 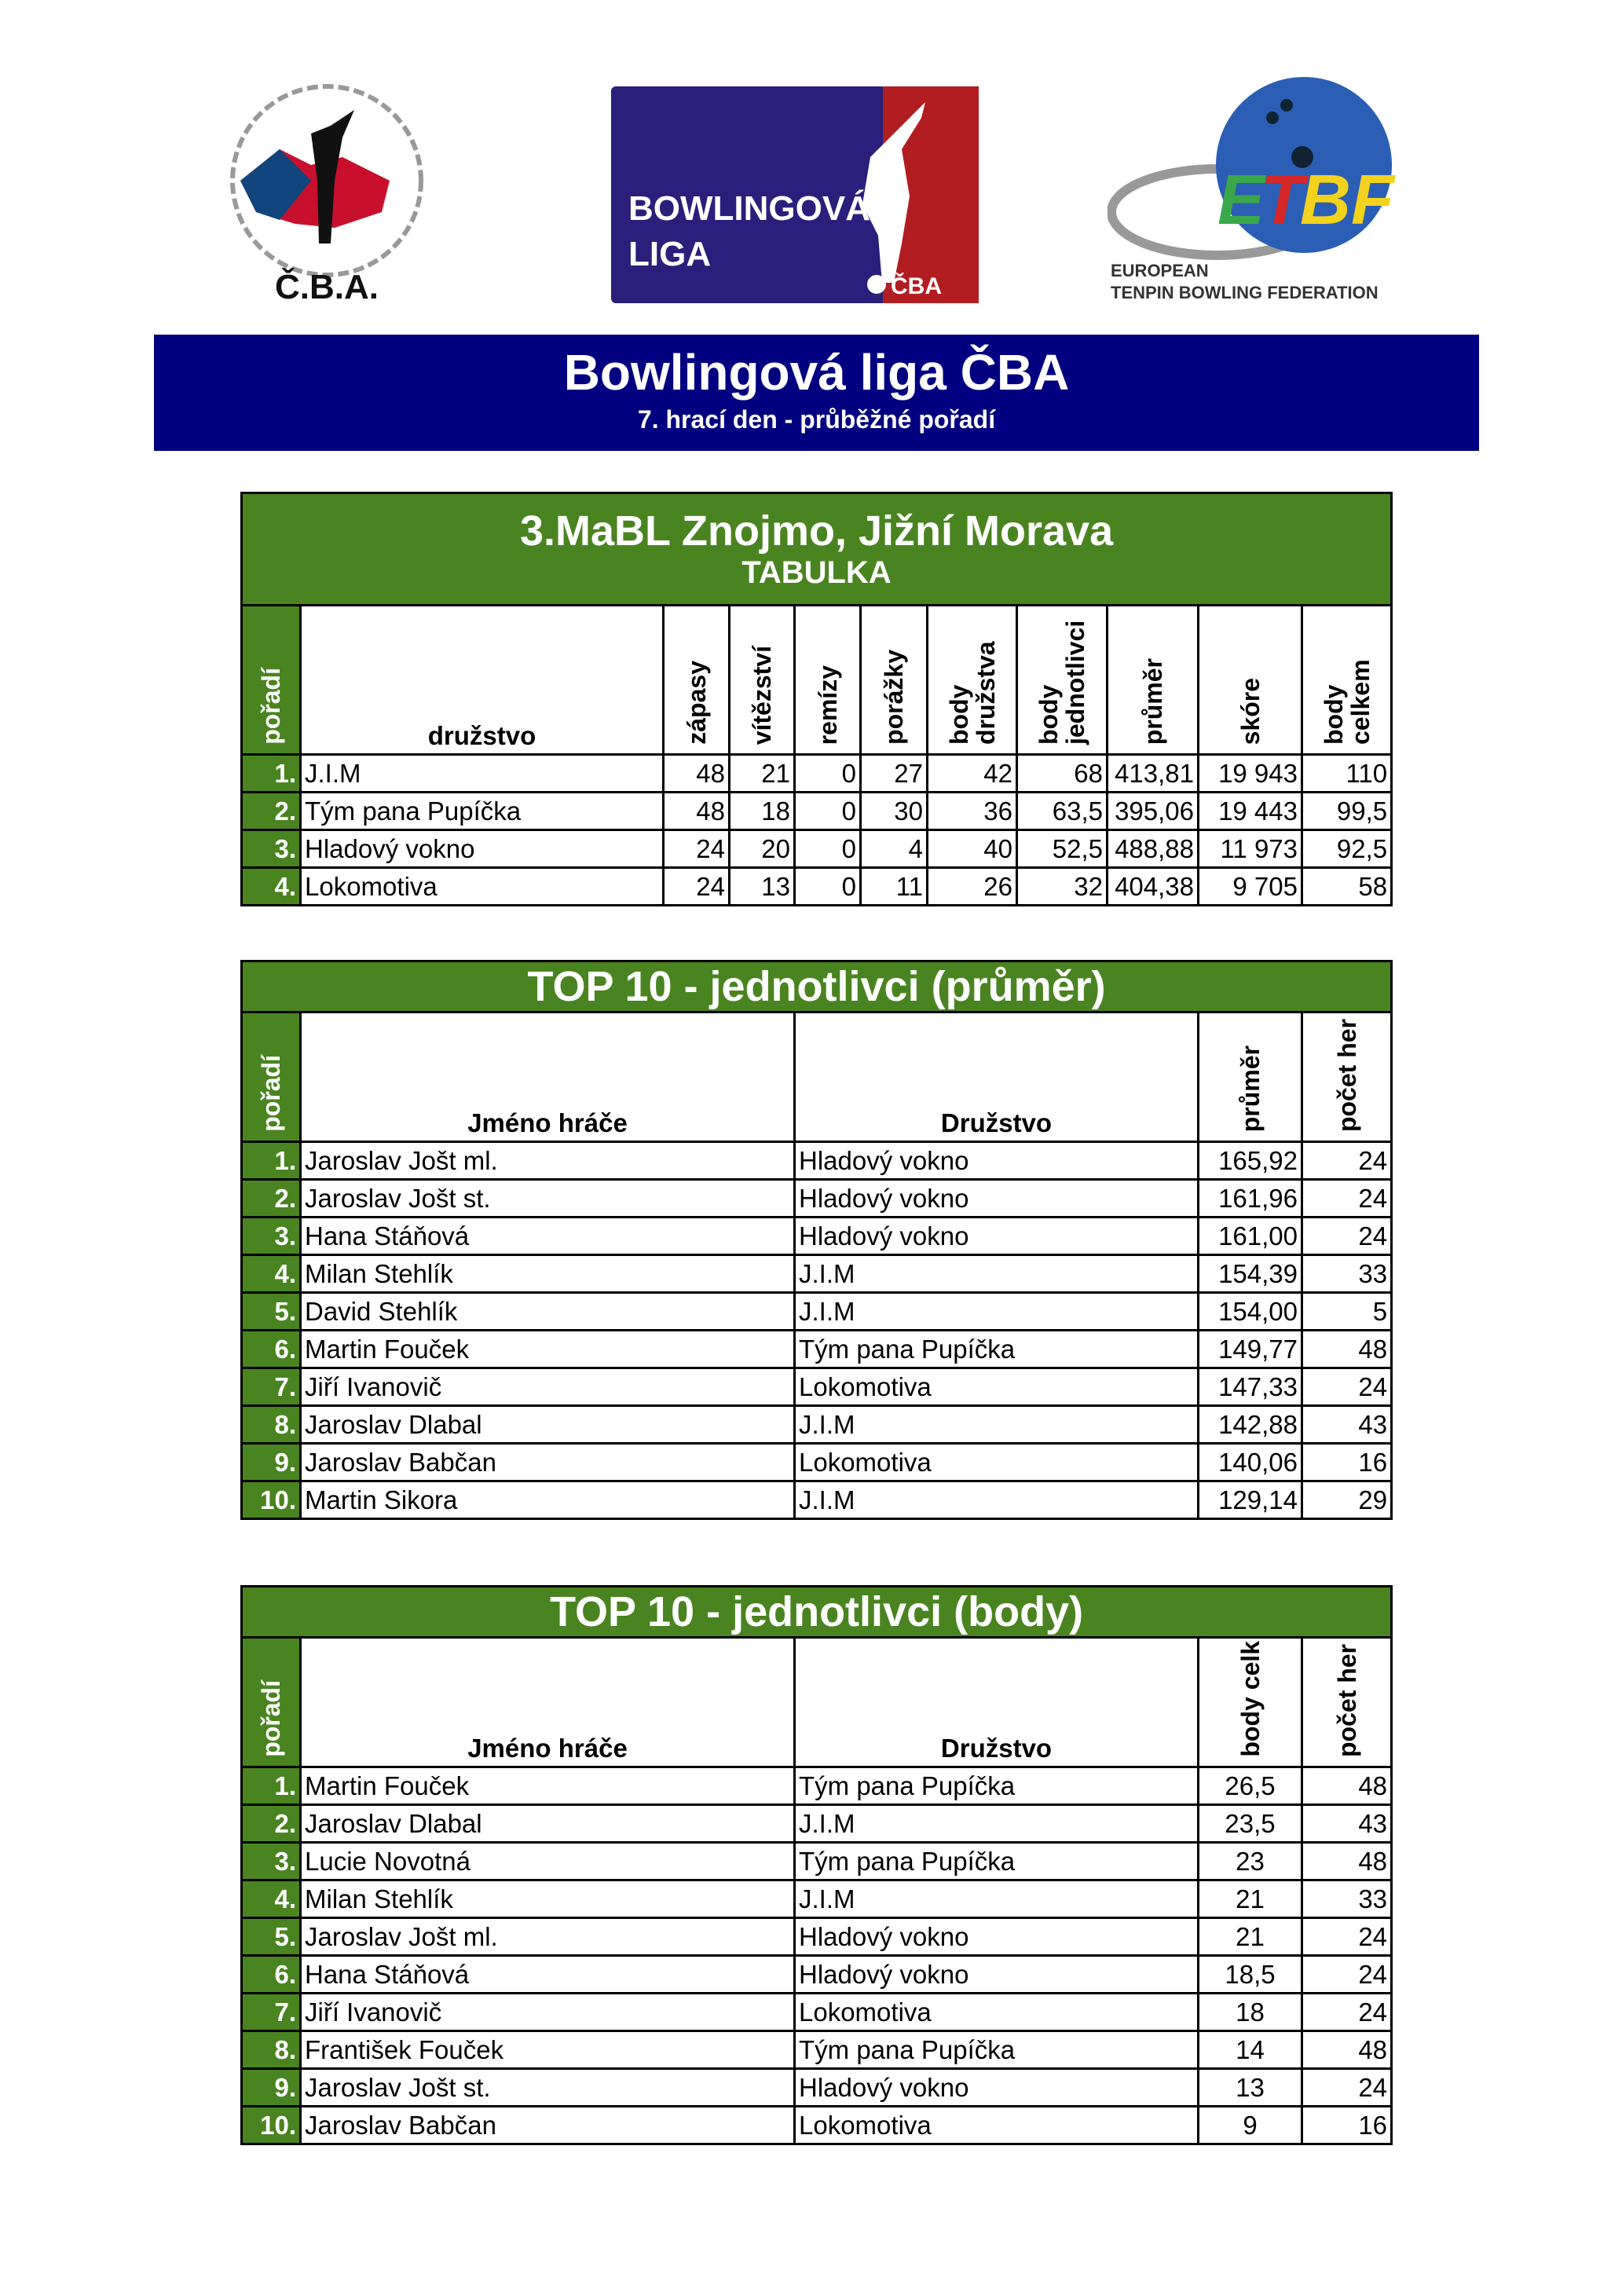 I want to click on cell-skore: 9 705, so click(x=1250, y=886).